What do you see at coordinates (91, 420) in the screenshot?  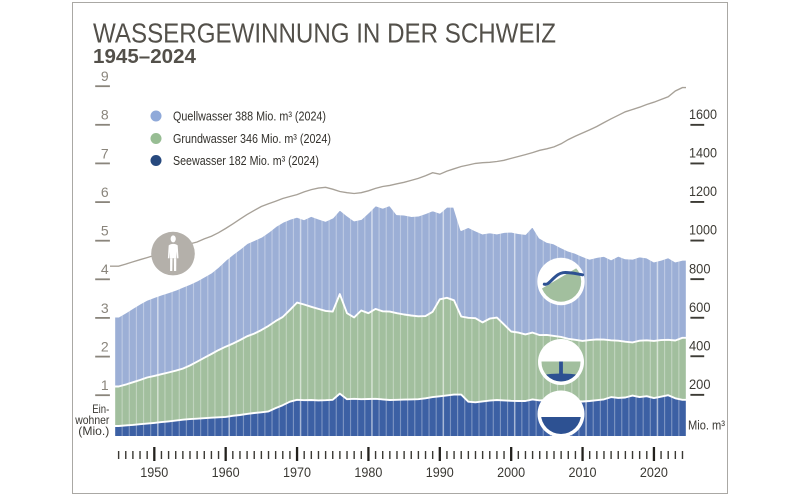 I see `svg-text: wohner` at bounding box center [91, 420].